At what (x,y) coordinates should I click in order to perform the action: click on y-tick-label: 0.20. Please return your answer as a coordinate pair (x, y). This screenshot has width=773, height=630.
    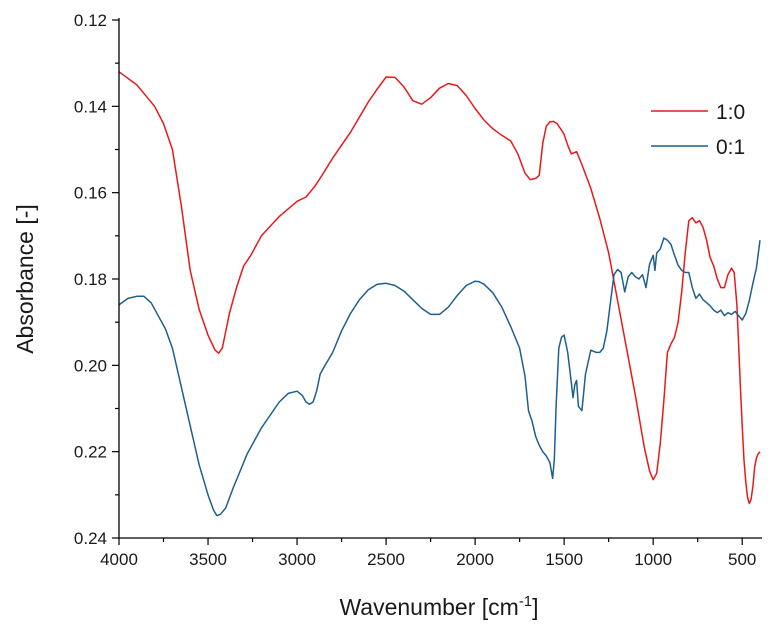
    Looking at the image, I should click on (90, 365).